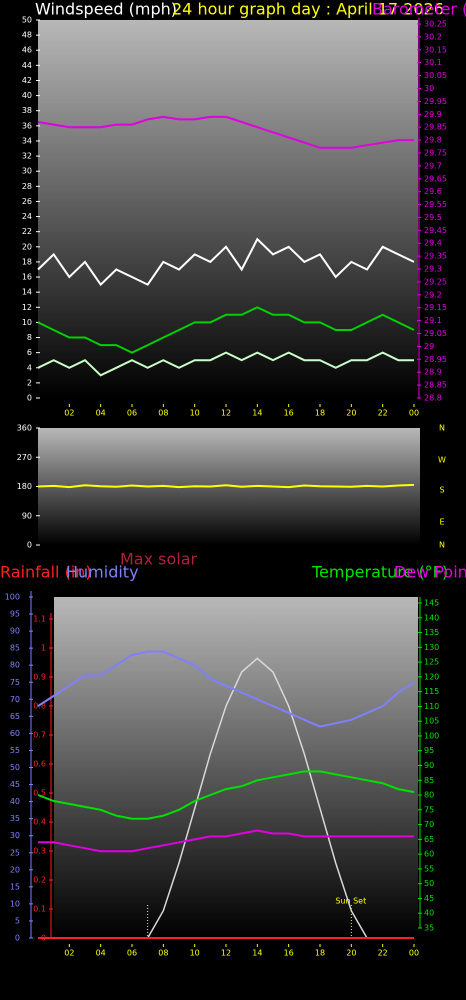 Image resolution: width=466 pixels, height=1000 pixels. What do you see at coordinates (383, 953) in the screenshot?
I see `x-tick-label: 22` at bounding box center [383, 953].